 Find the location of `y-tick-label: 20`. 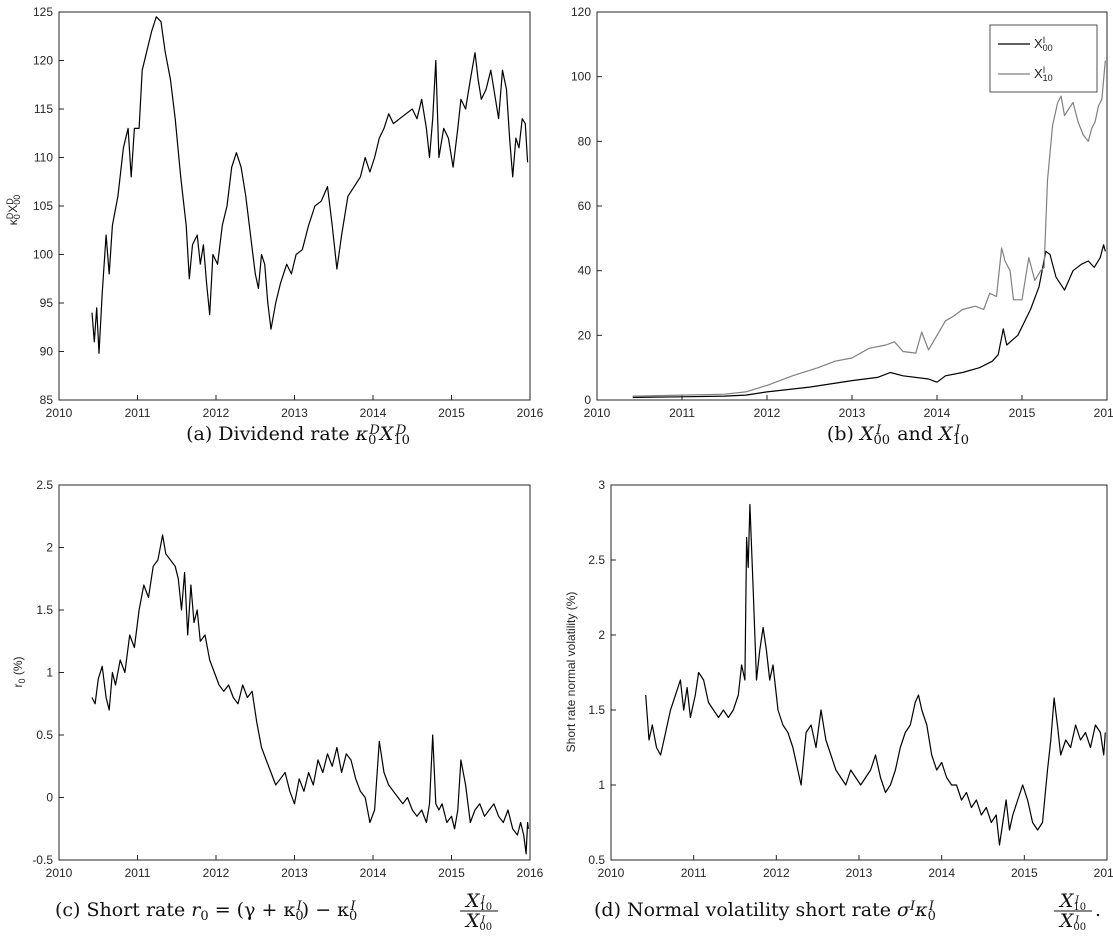

y-tick-label: 20 is located at coordinates (585, 335).